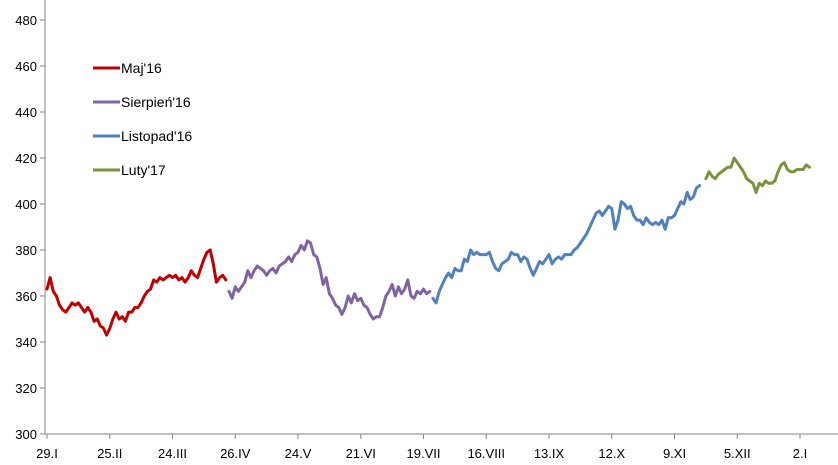  Describe the element at coordinates (26, 434) in the screenshot. I see `y-tick-label: 300` at that location.